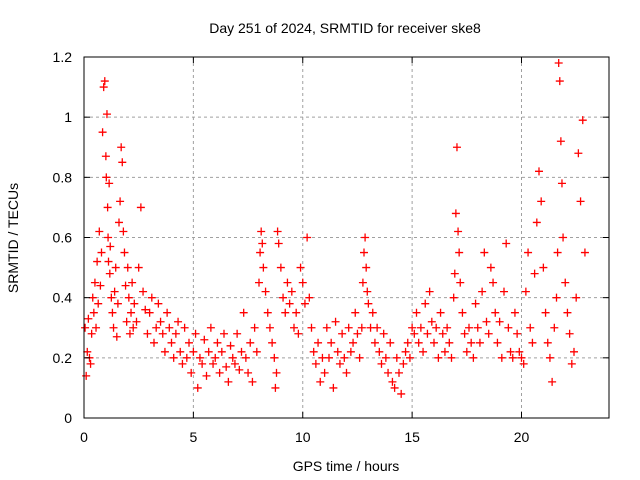 Image resolution: width=640 pixels, height=480 pixels. Describe the element at coordinates (63, 177) in the screenshot. I see `y-tick-label: 0.8` at that location.